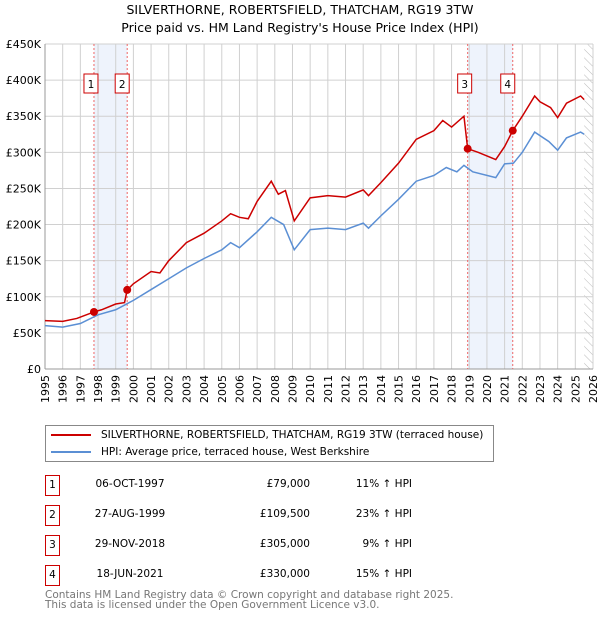 Image resolution: width=600 pixels, height=620 pixels. Describe the element at coordinates (116, 389) in the screenshot. I see `x-tick-label: 1999` at that location.